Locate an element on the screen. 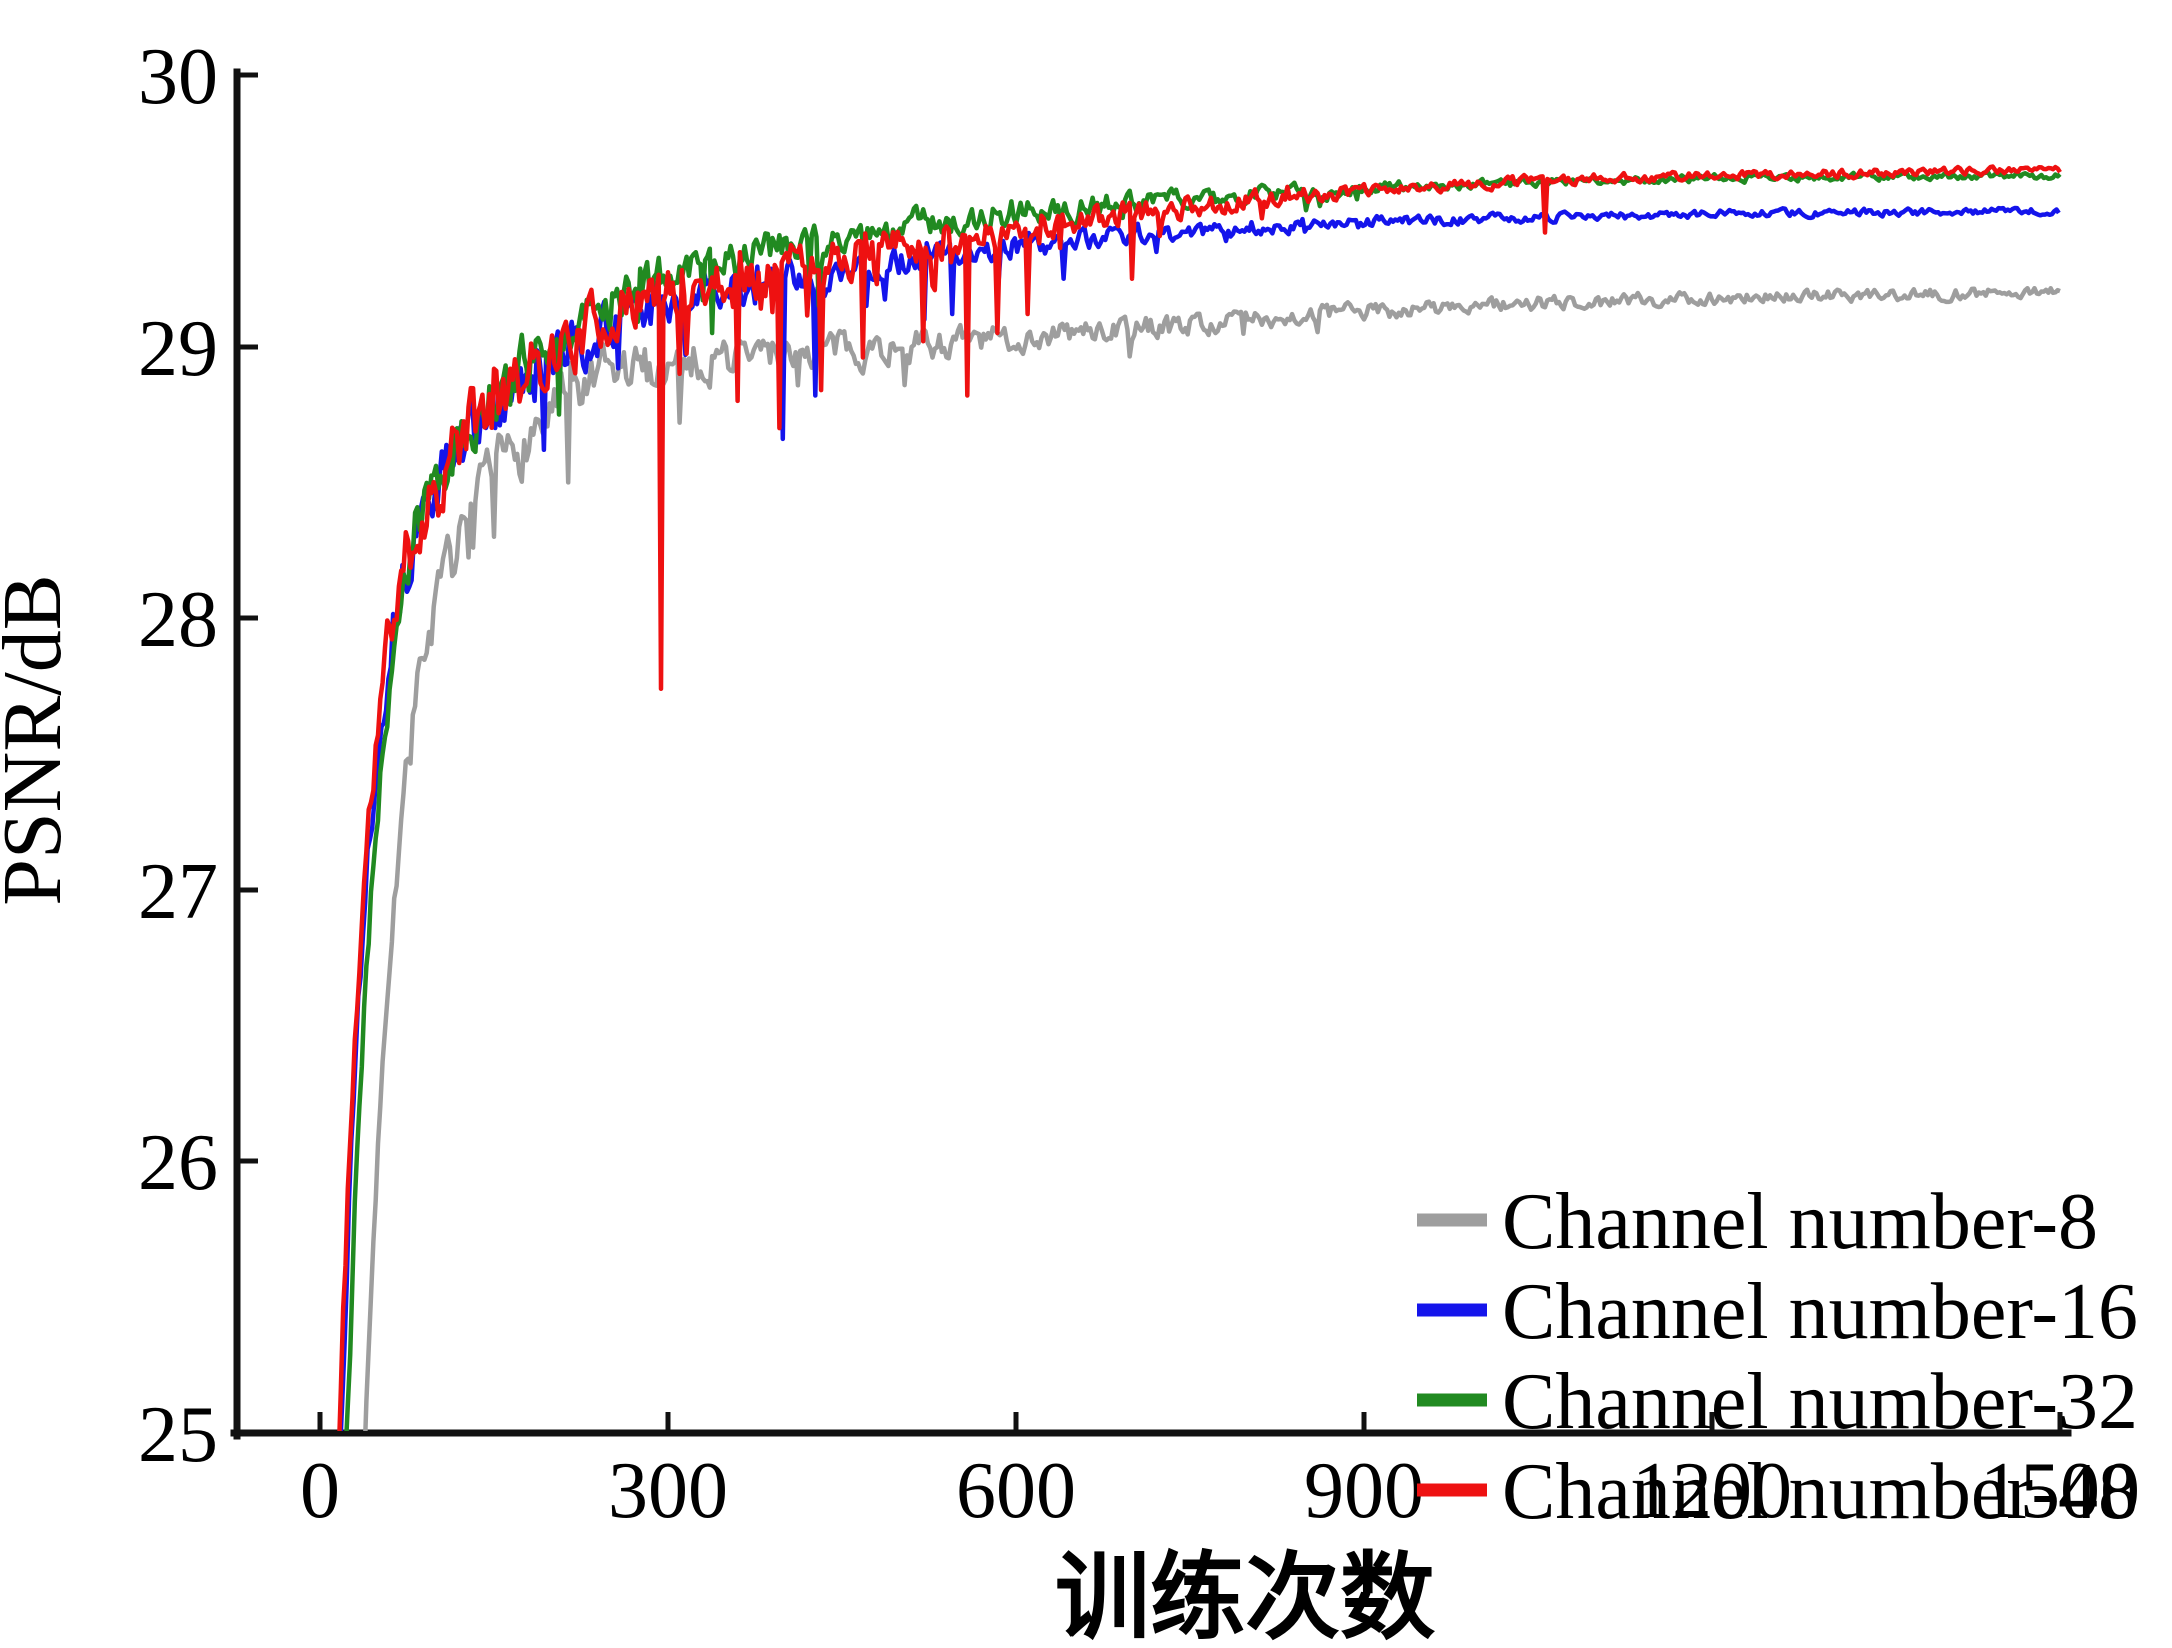 The image size is (2172, 1648). y-tick-label: 29 is located at coordinates (178, 349).